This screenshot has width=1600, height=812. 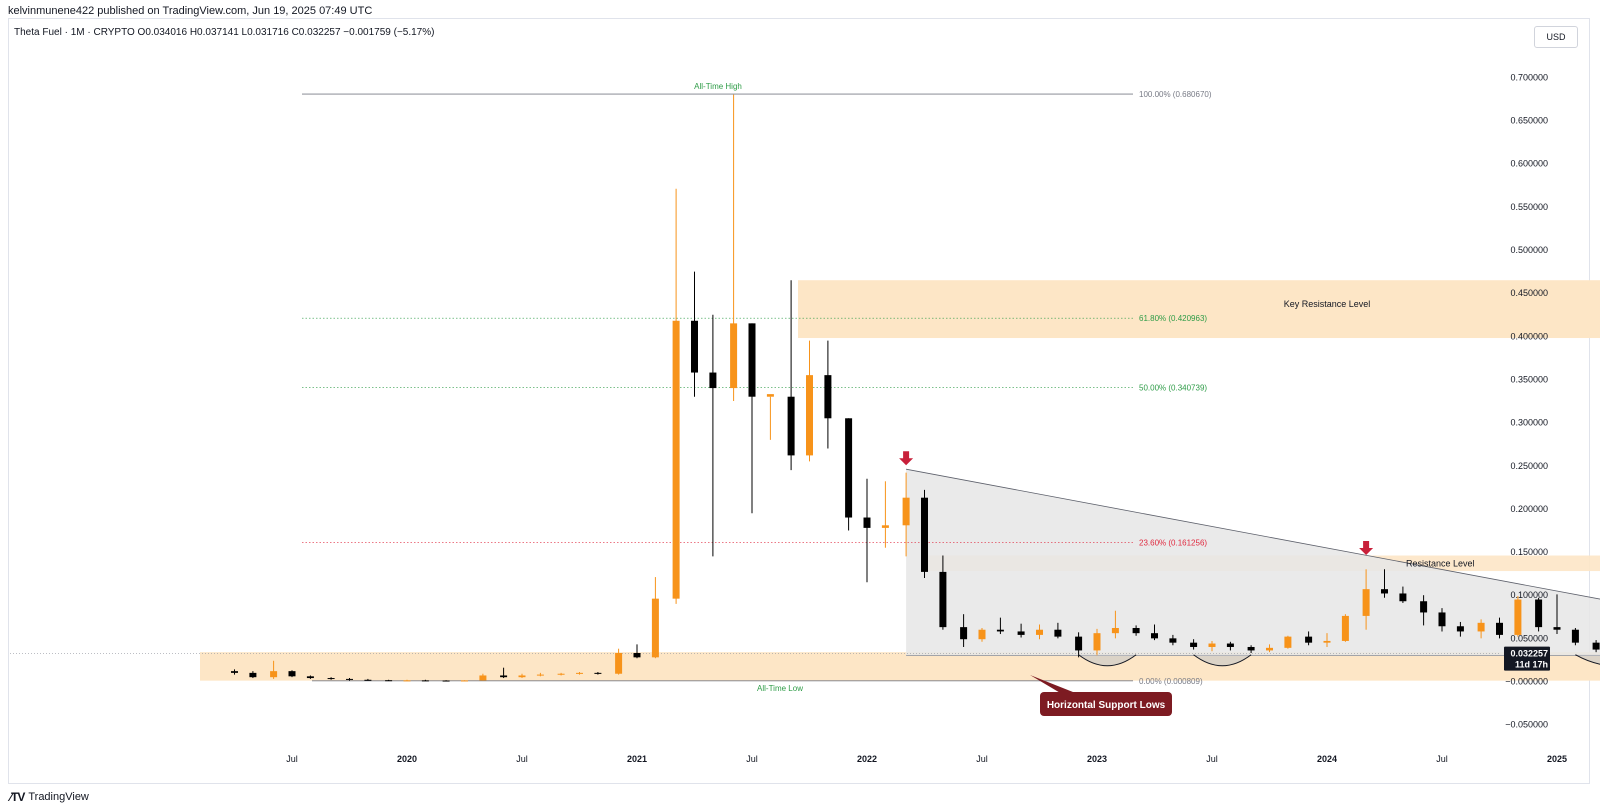 I want to click on fib-label: 0.00% (0.000809), so click(x=1171, y=681).